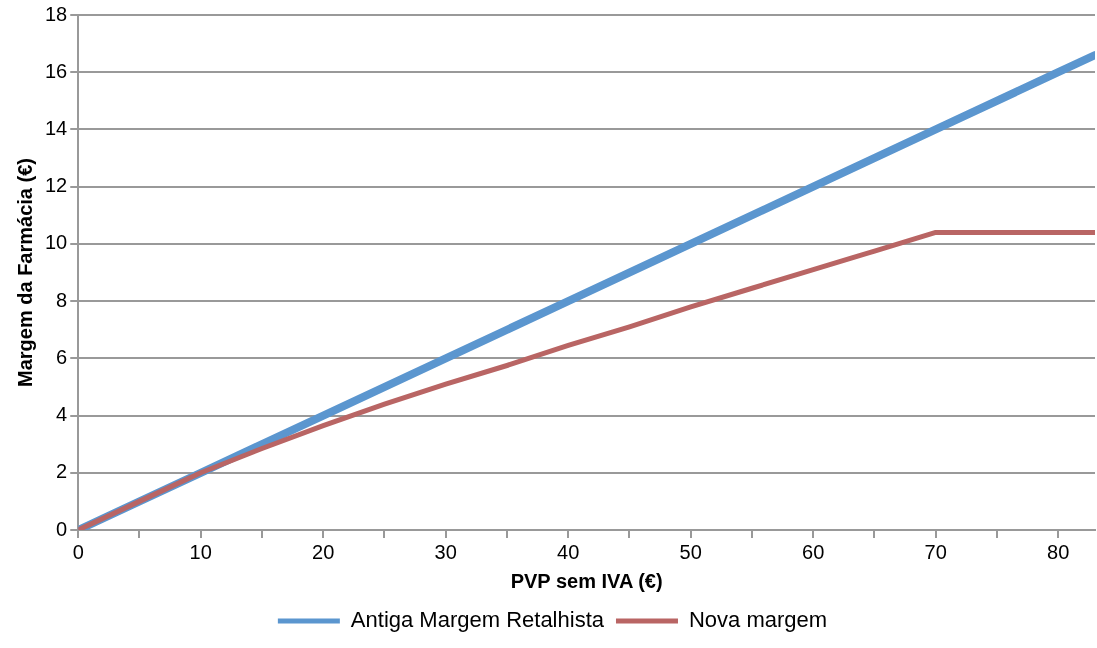 The width and height of the screenshot is (1097, 648). What do you see at coordinates (62, 528) in the screenshot?
I see `y-tick-label: 0` at bounding box center [62, 528].